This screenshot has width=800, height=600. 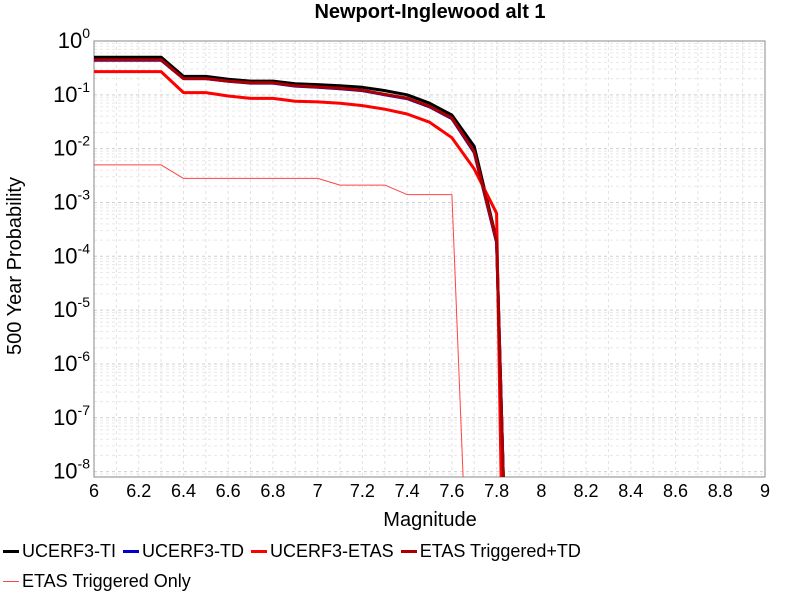 What do you see at coordinates (586, 491) in the screenshot?
I see `x-tick-label: 8.2` at bounding box center [586, 491].